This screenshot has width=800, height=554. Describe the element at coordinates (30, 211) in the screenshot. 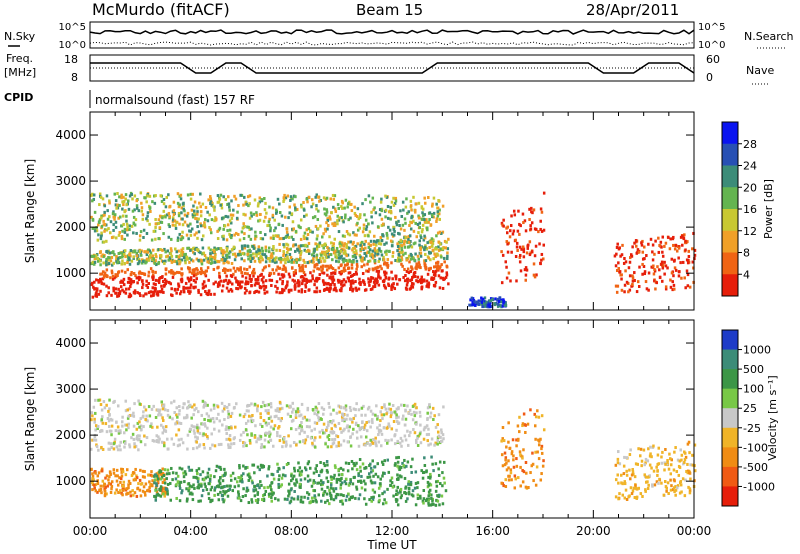

I see `power-y-axis-label: Slant Range [km]` at that location.